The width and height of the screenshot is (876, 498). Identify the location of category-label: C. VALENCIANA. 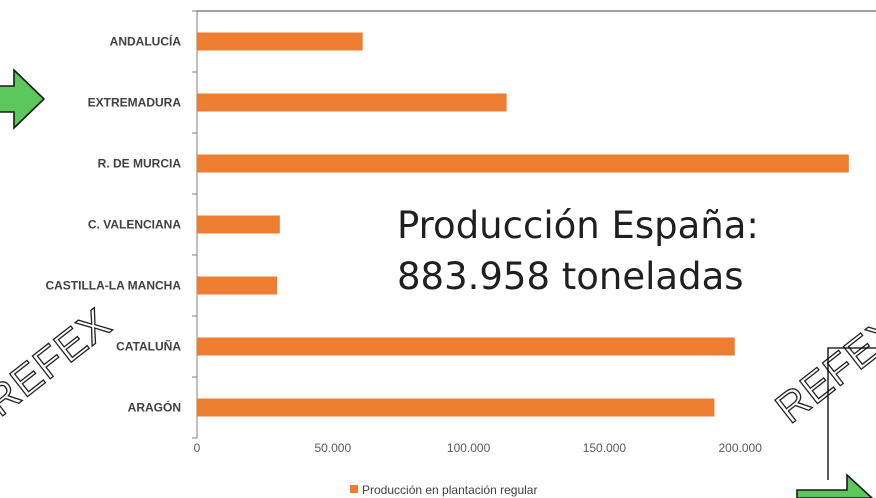
(134, 225).